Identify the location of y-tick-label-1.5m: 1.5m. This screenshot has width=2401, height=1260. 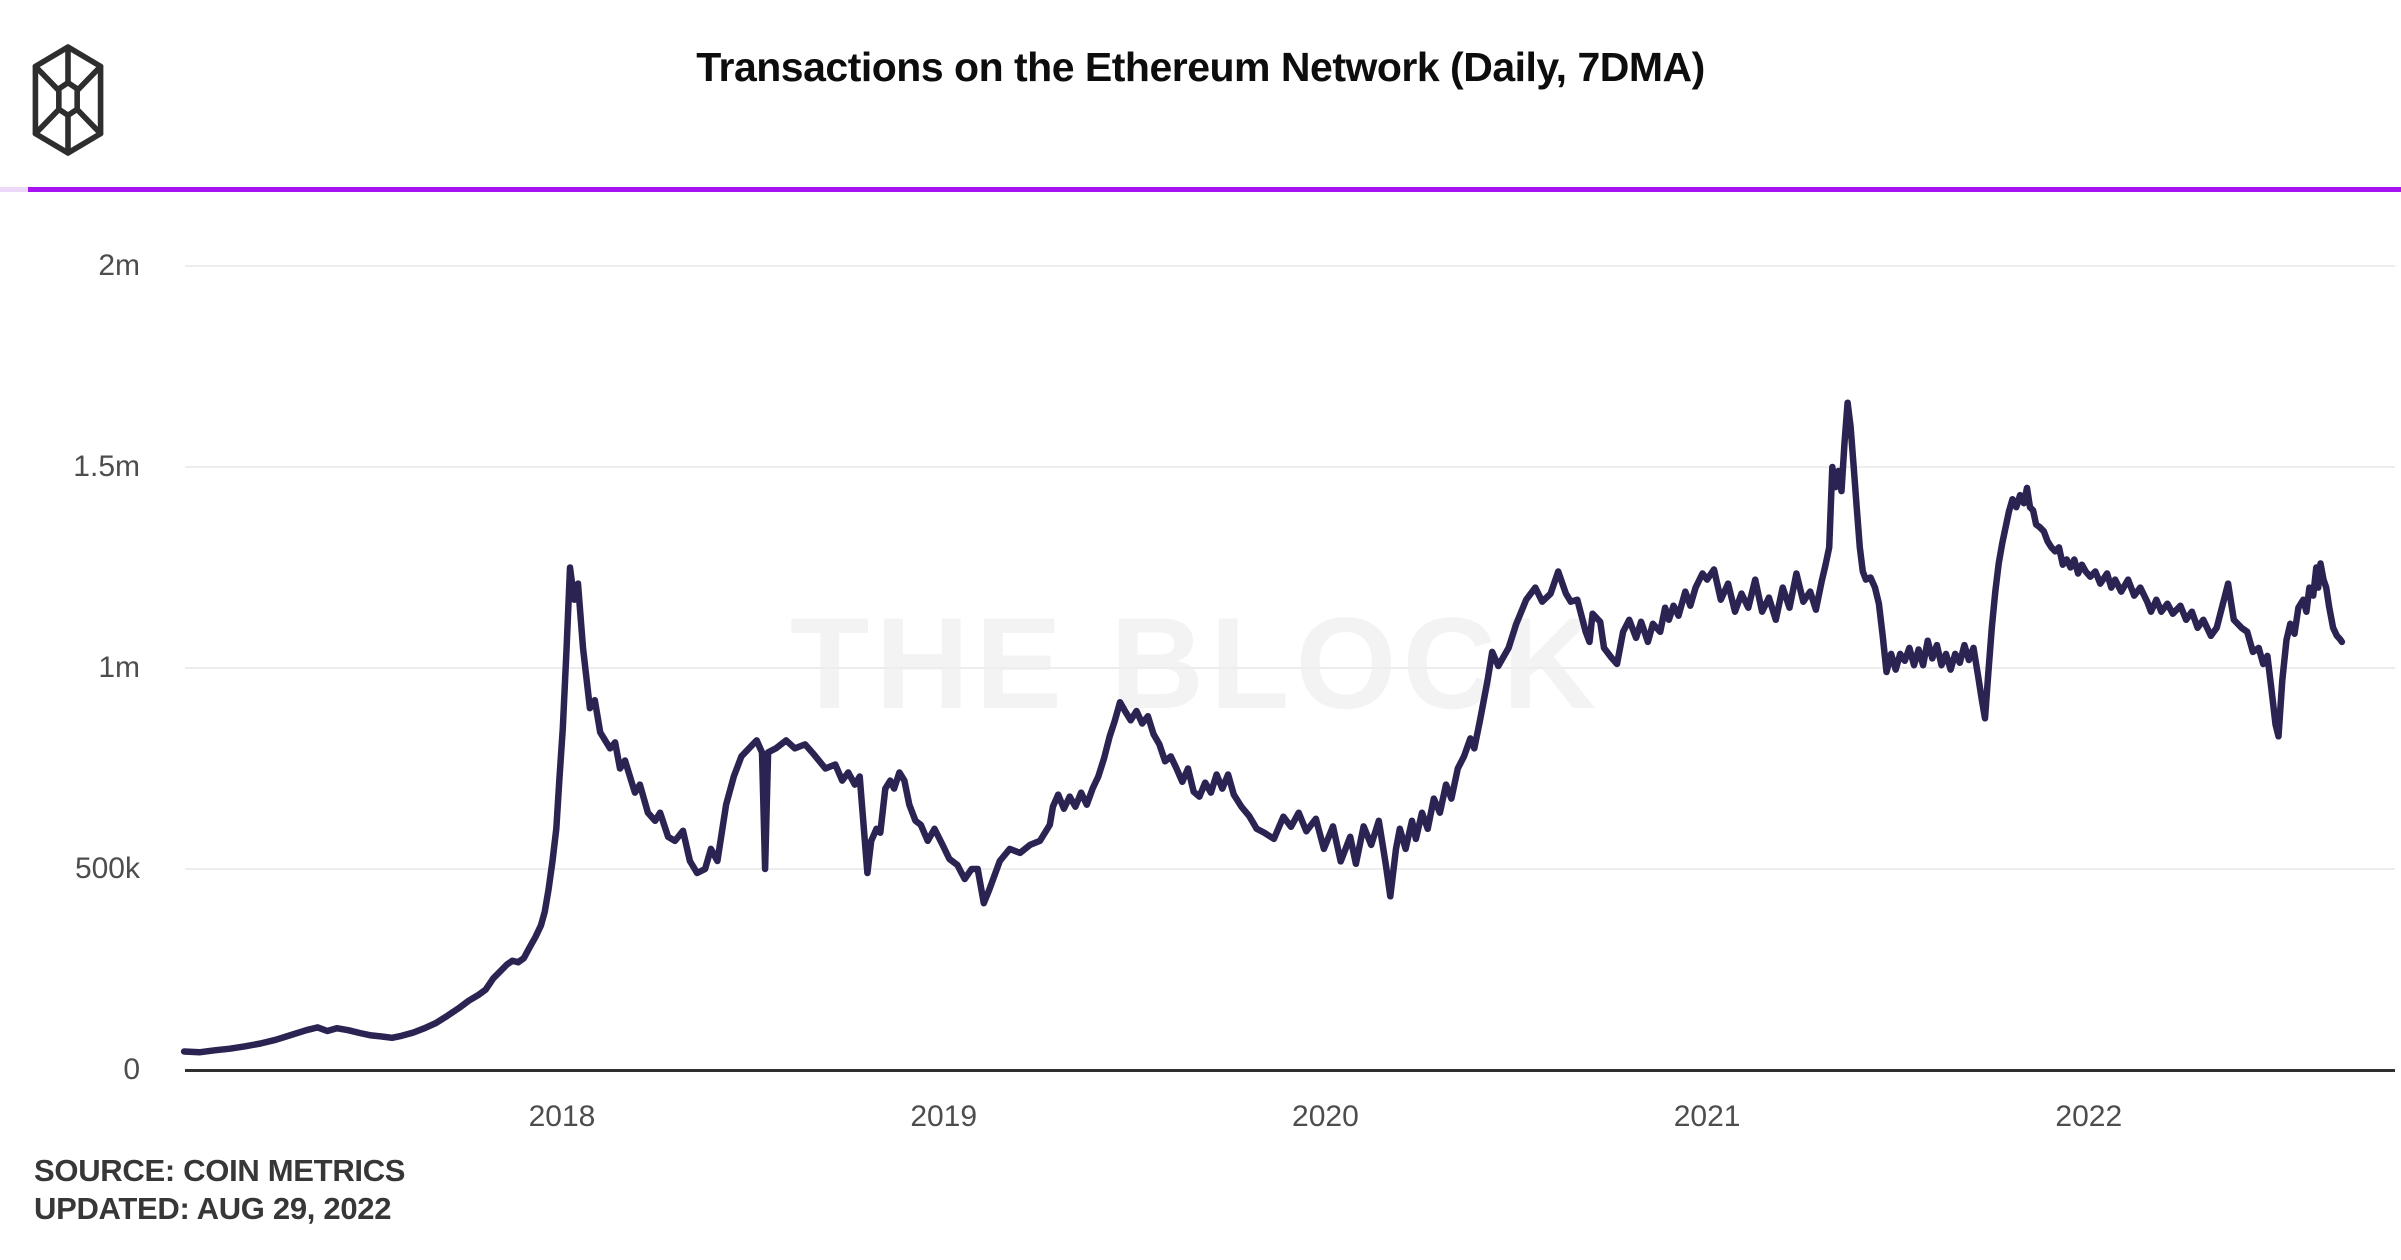
(106, 466).